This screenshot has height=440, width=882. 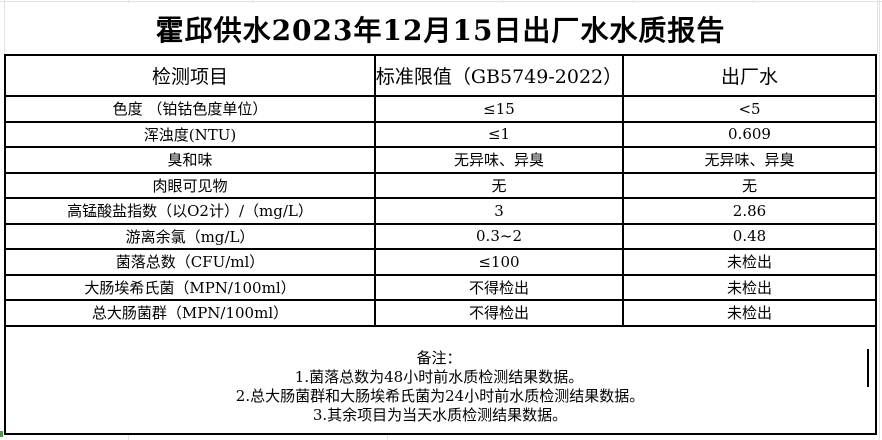 What do you see at coordinates (749, 185) in the screenshot?
I see `value-cell: 无` at bounding box center [749, 185].